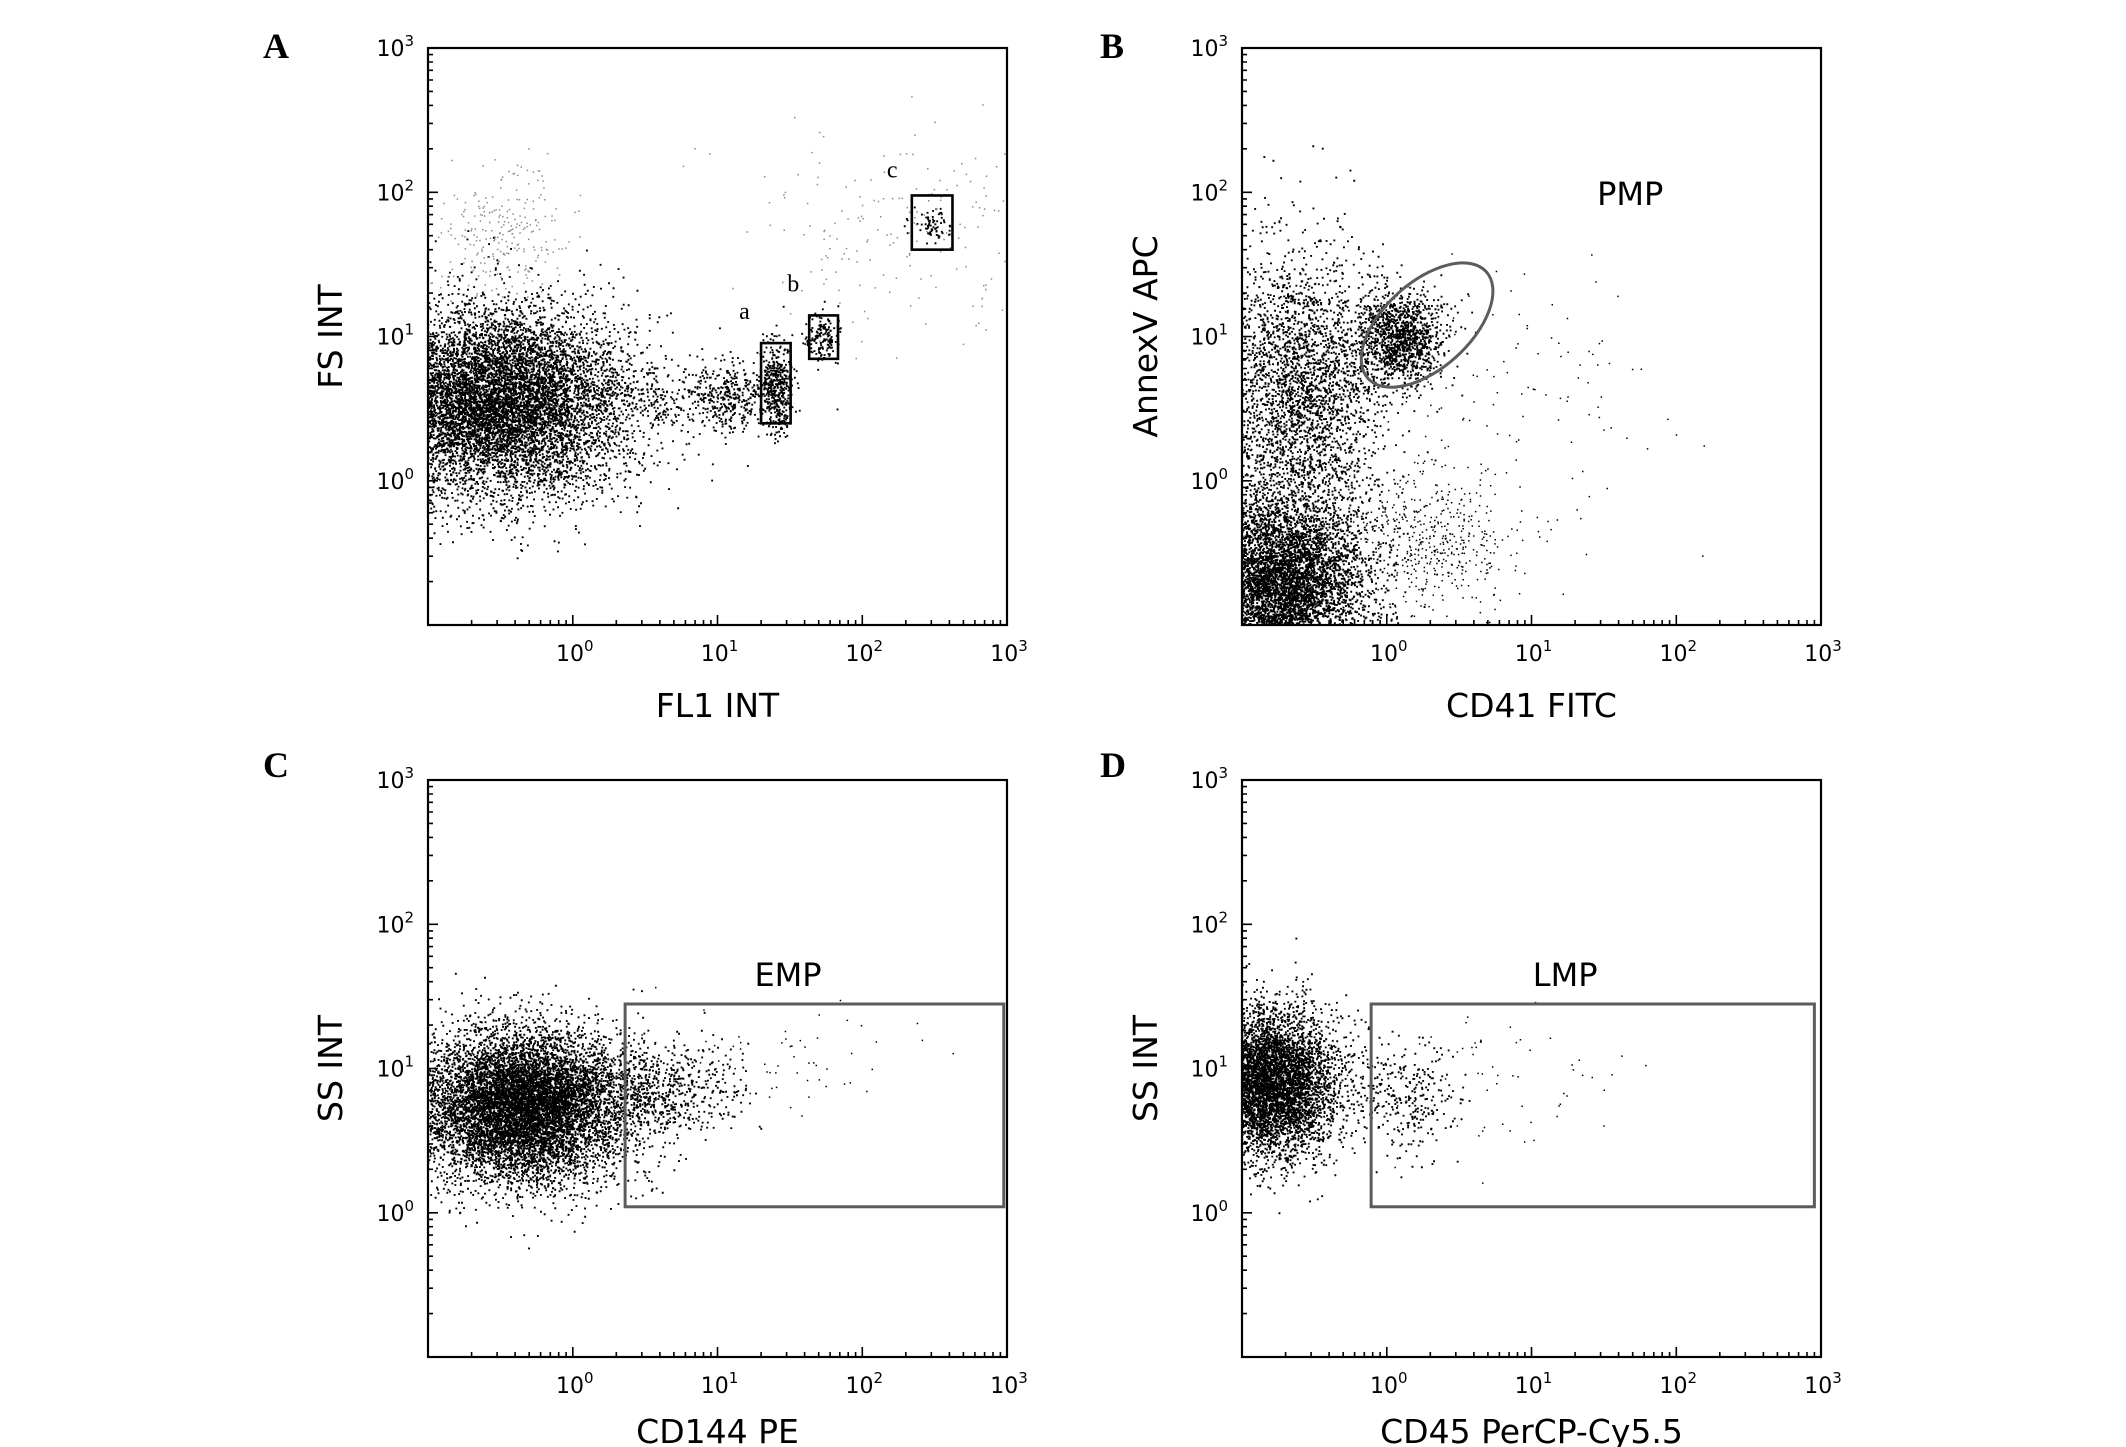 The width and height of the screenshot is (2126, 1447). What do you see at coordinates (1565, 975) in the screenshot?
I see `panel-d-gate-lmp-label: LMP` at bounding box center [1565, 975].